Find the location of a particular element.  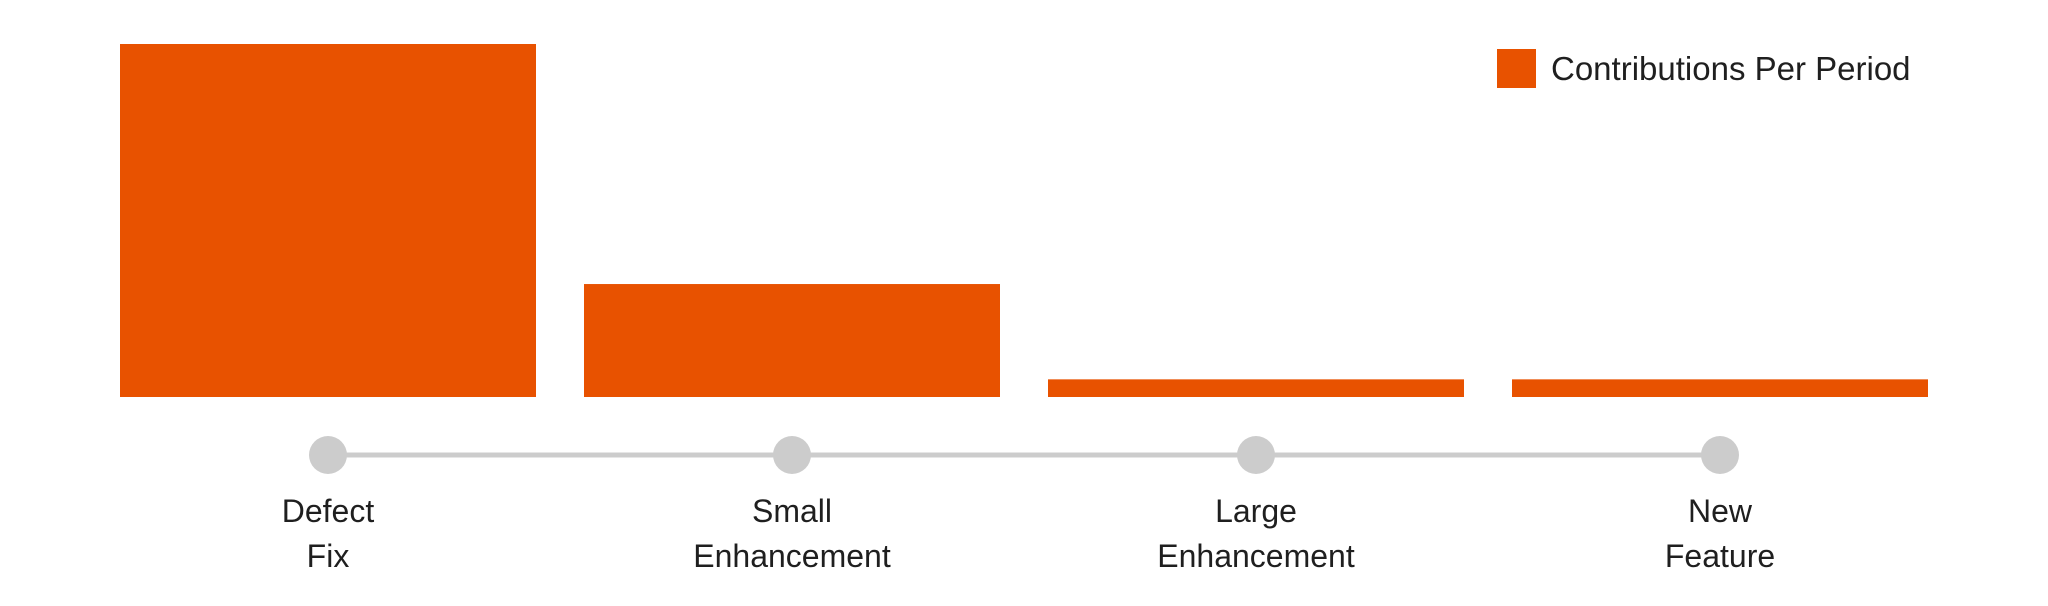

x-tick-label-line: Small is located at coordinates (792, 511).